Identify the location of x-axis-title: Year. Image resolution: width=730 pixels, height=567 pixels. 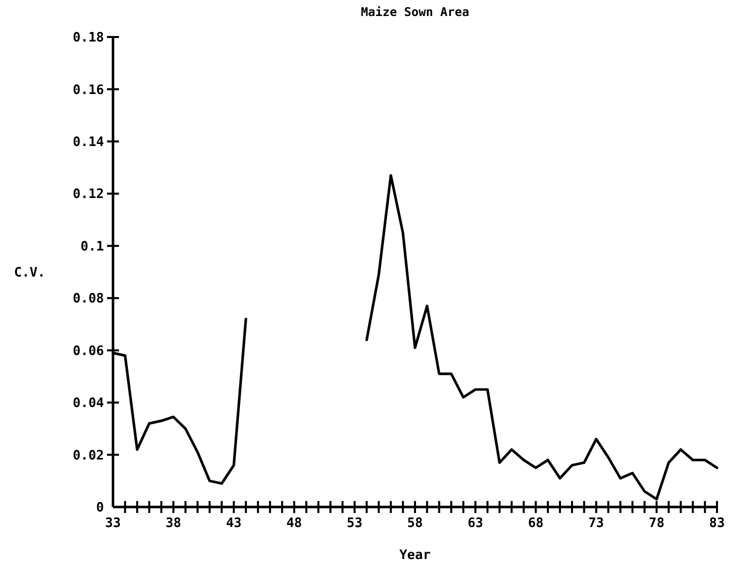
(415, 555).